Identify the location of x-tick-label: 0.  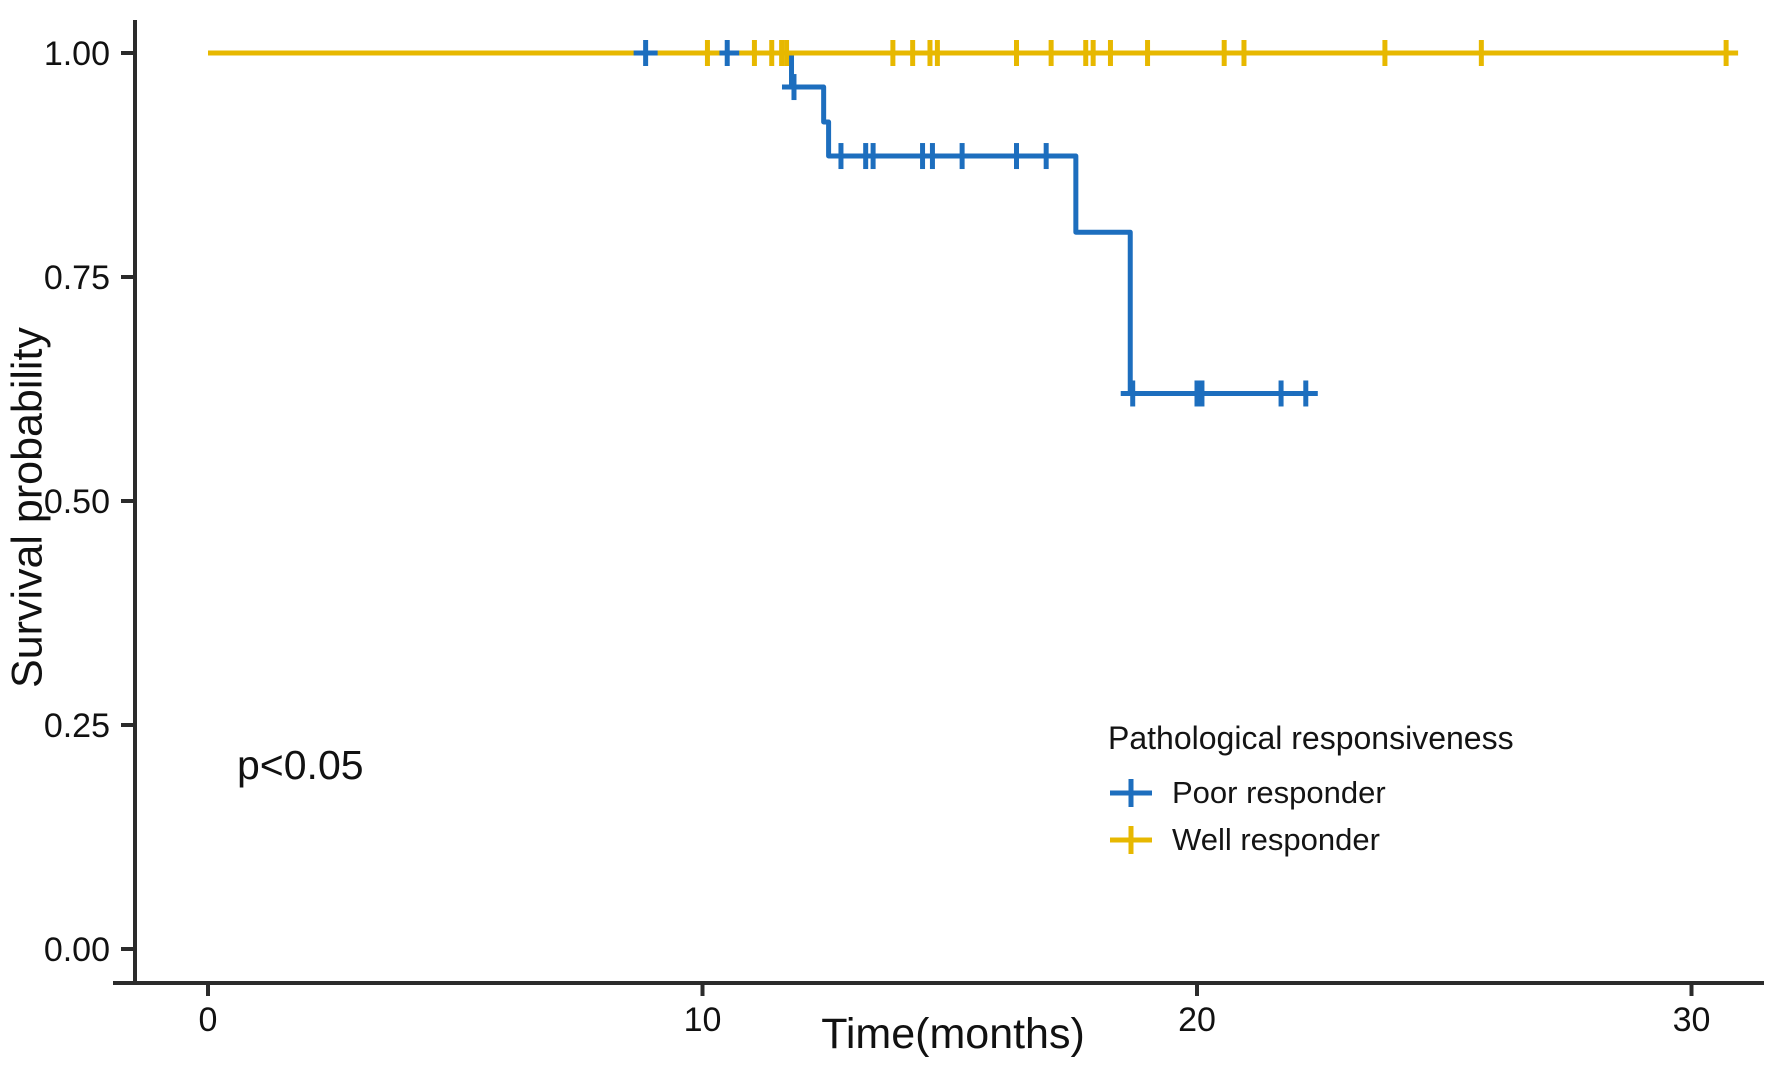
(208, 1020).